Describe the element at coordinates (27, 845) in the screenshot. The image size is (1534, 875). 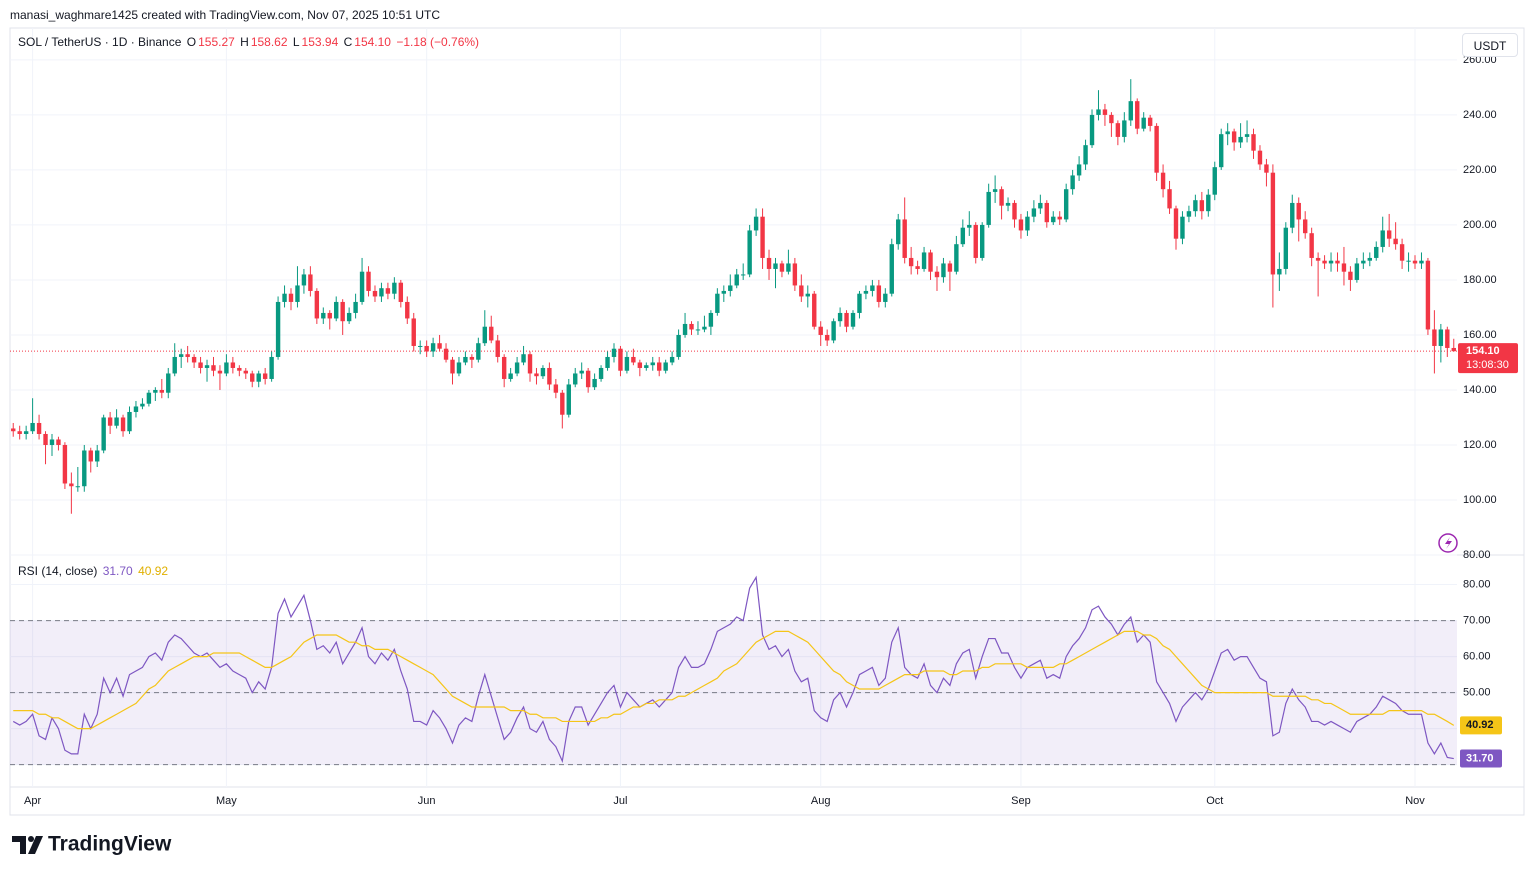
I see `tradingview-logo` at that location.